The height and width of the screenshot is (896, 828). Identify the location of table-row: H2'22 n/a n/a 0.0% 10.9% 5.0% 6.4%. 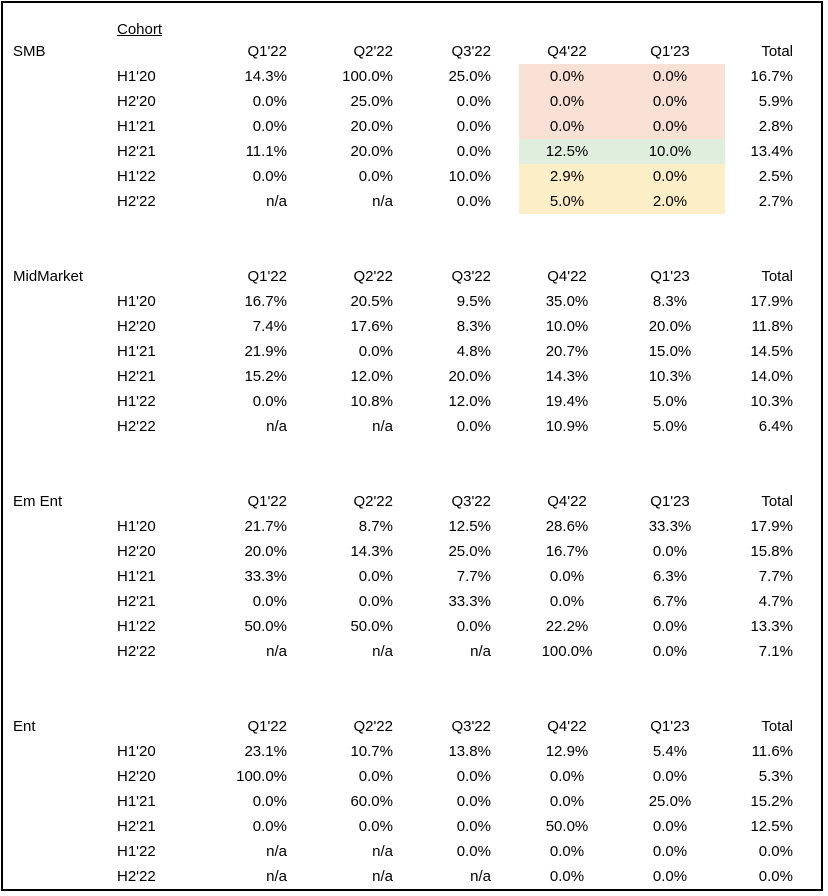
(412, 426).